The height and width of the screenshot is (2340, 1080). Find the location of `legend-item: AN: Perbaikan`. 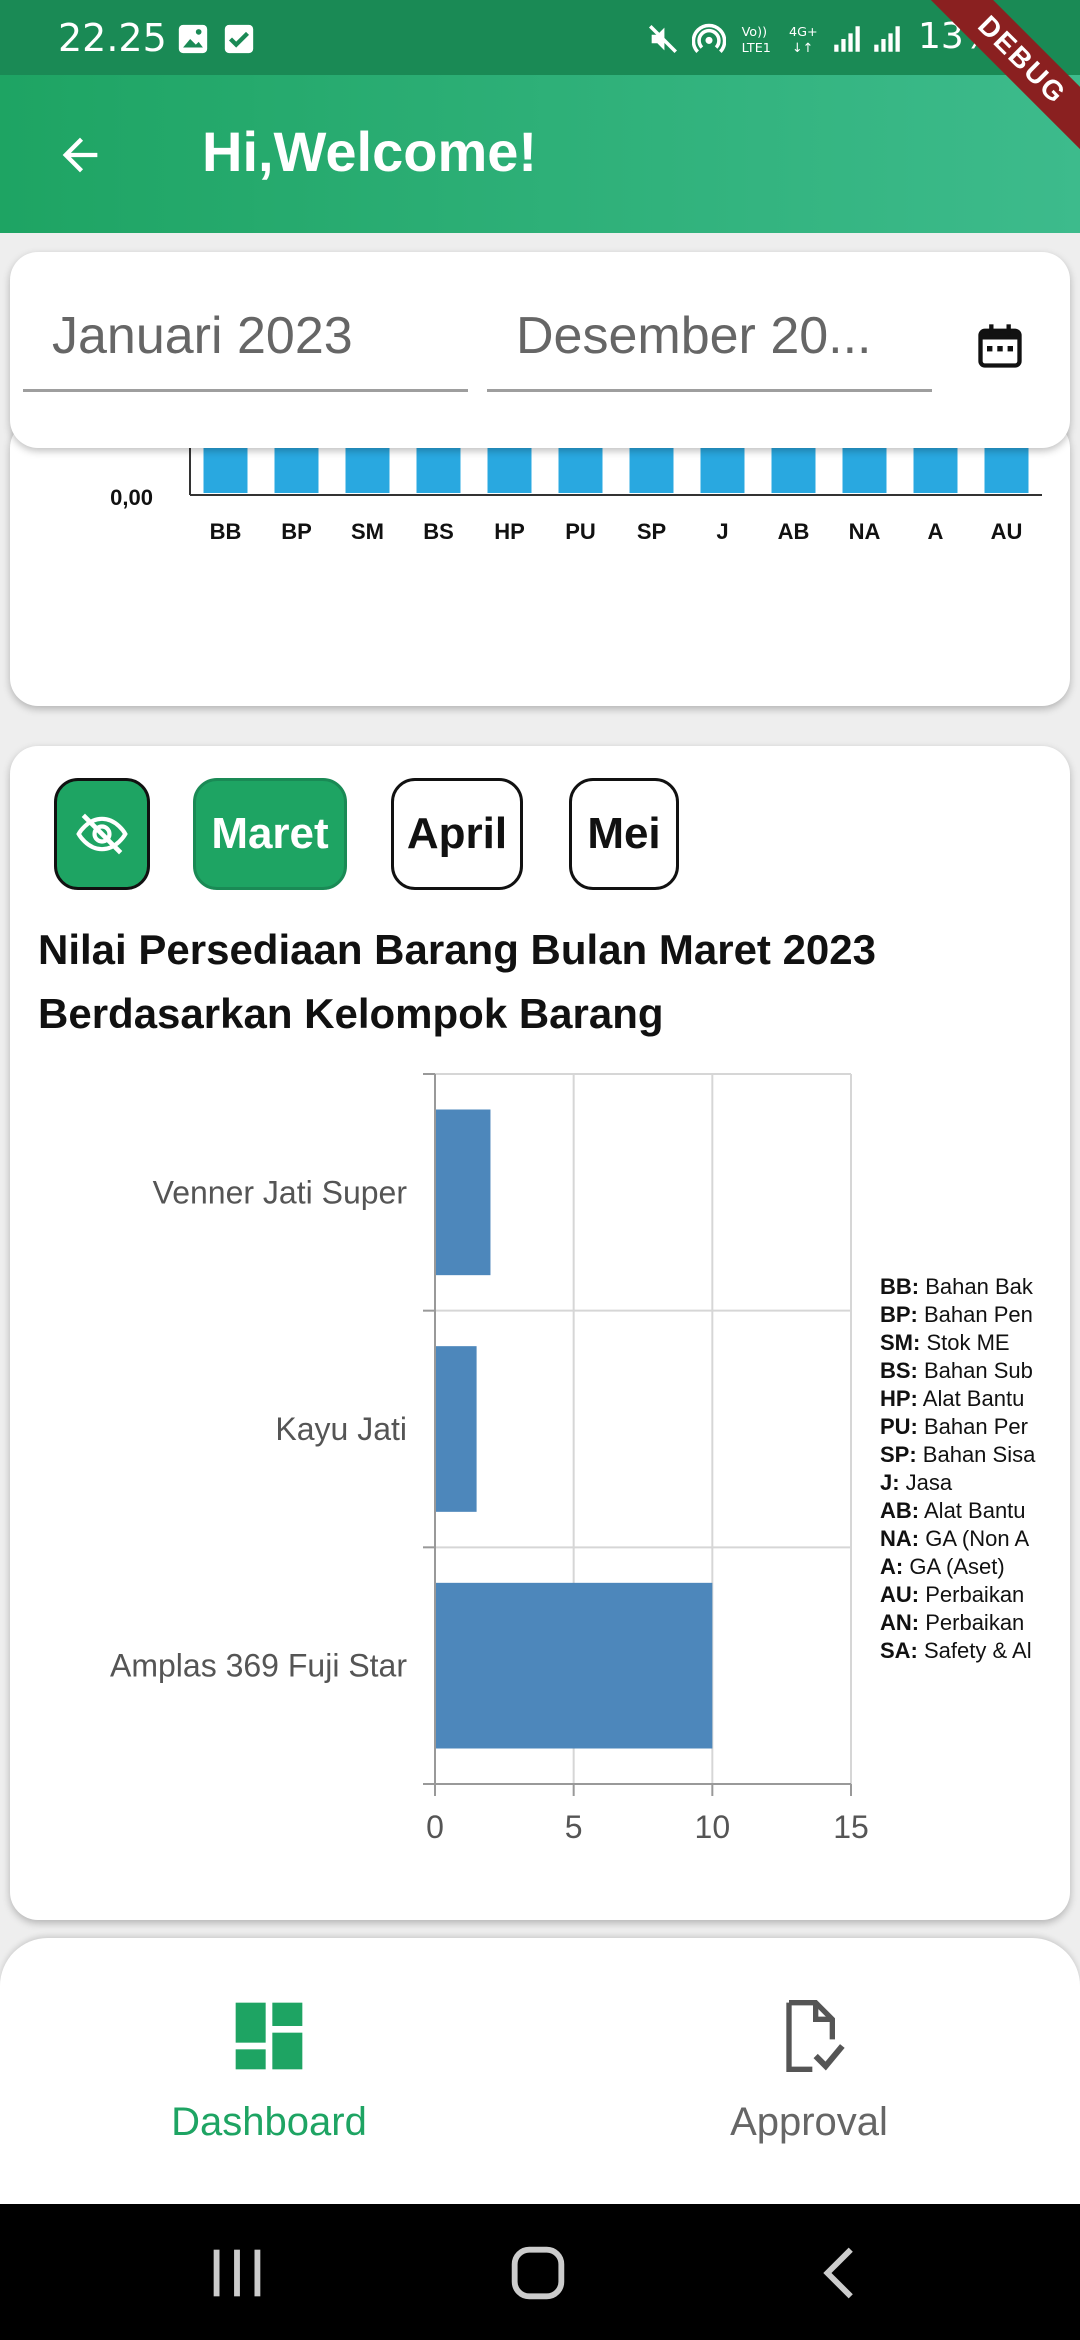

legend-item: AN: Perbaikan is located at coordinates (966, 1623).